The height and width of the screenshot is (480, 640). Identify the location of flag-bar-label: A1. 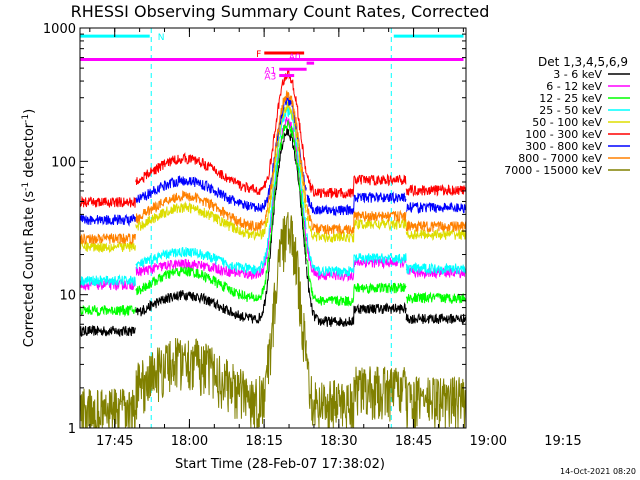
(270, 71).